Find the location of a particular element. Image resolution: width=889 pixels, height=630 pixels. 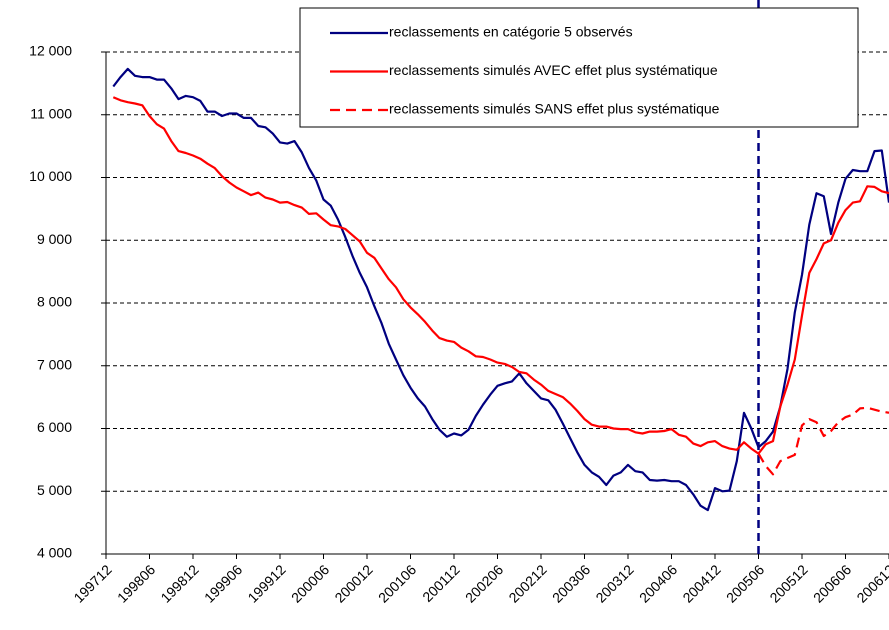

x-tick-label: 200306 is located at coordinates (571, 583).